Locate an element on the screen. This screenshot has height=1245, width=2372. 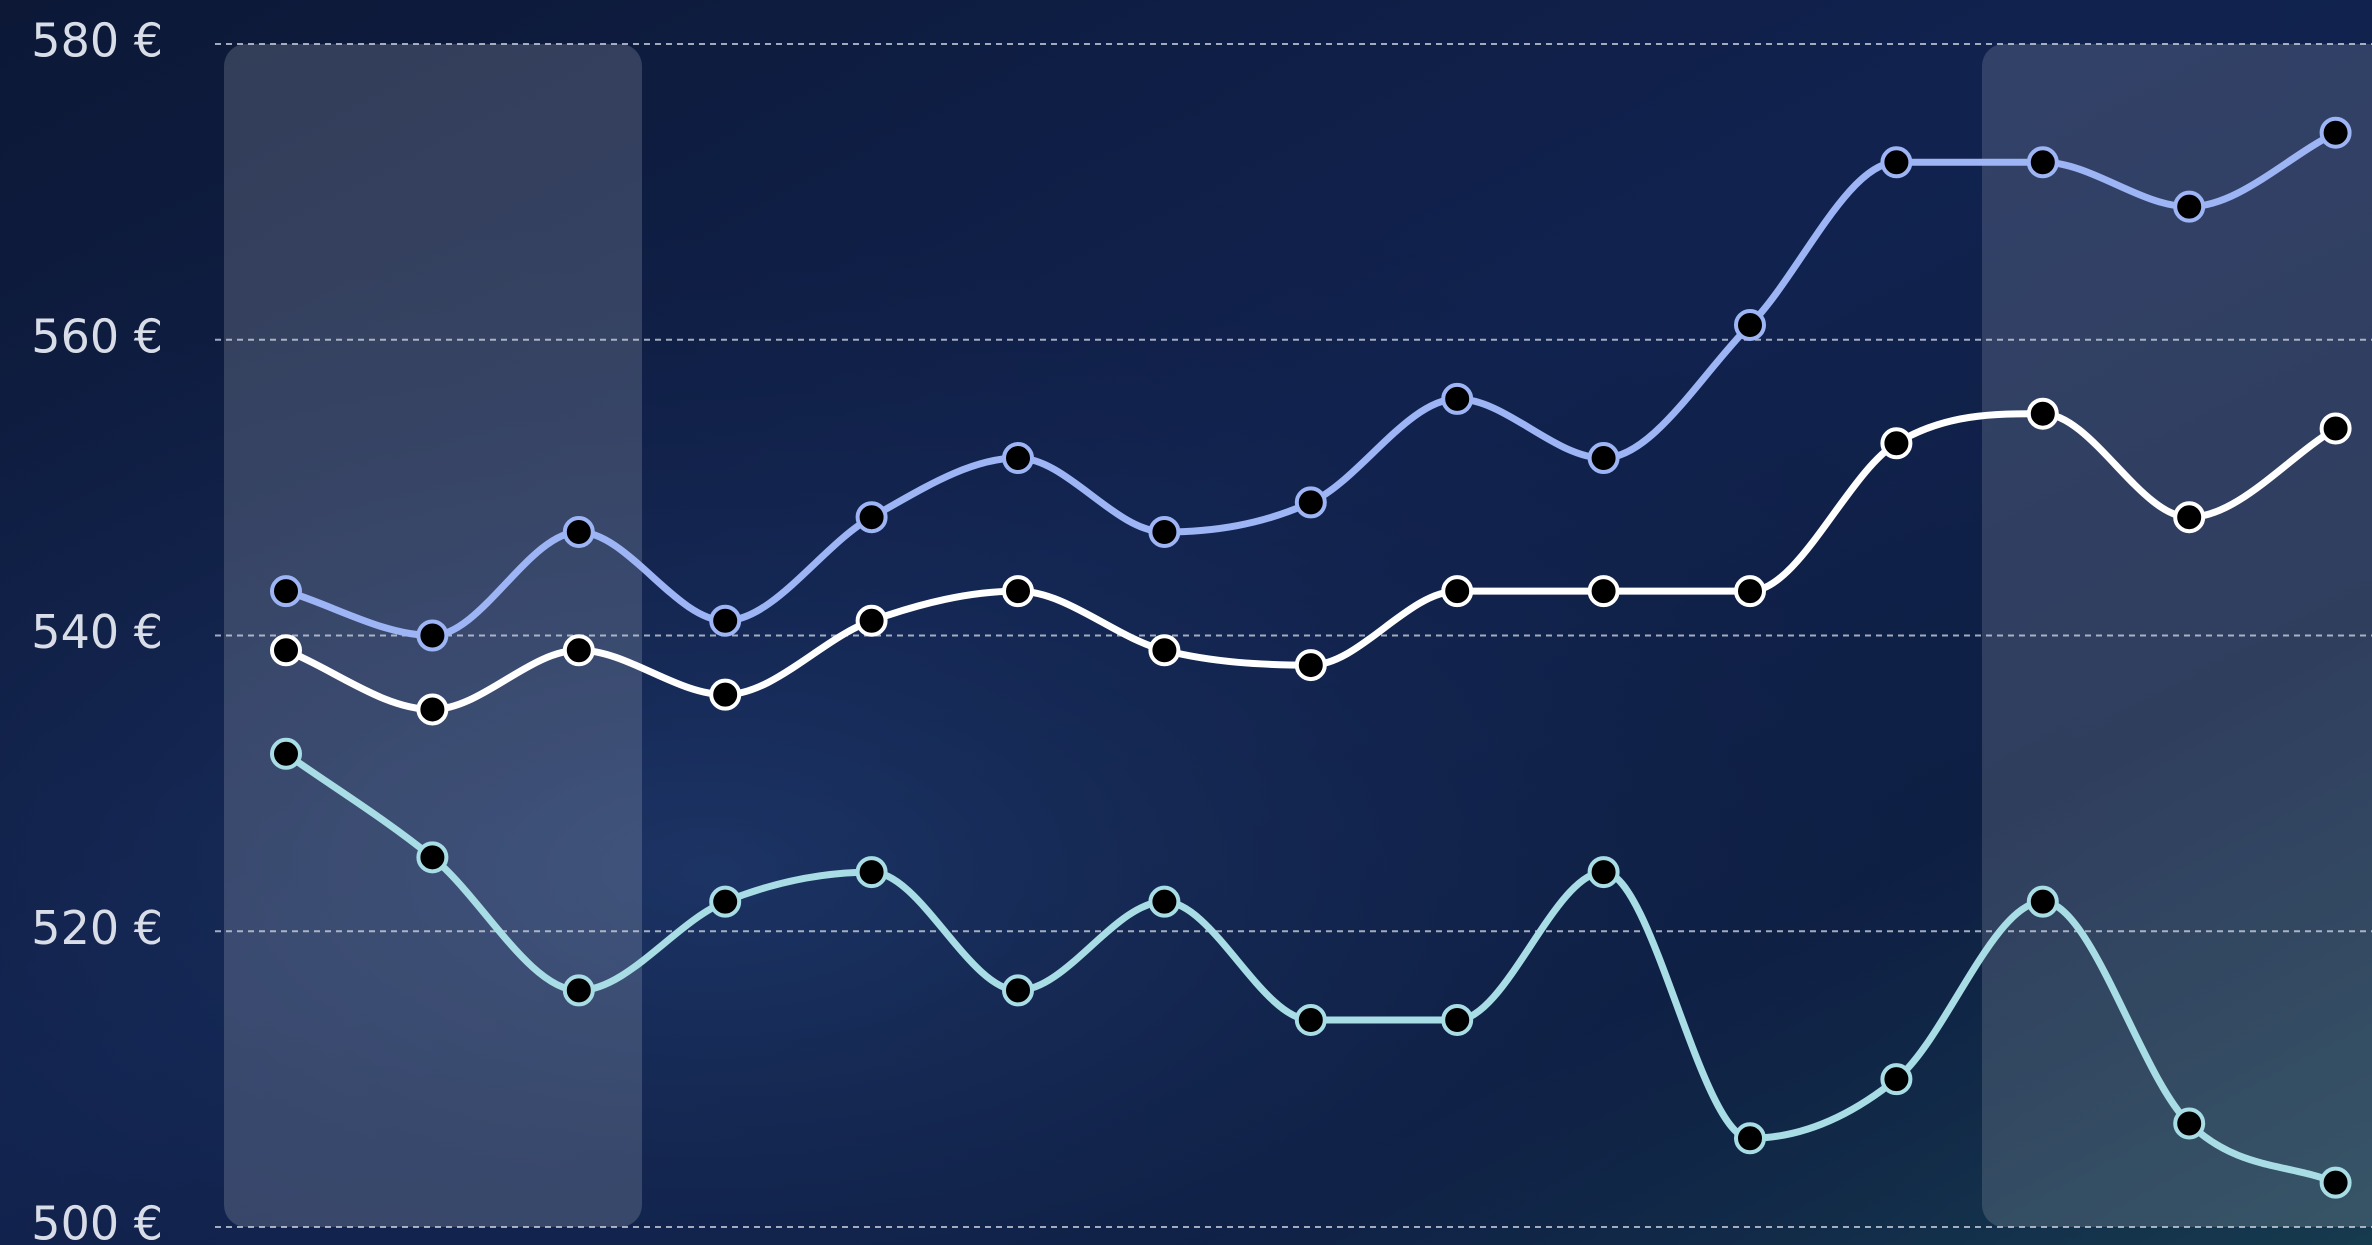
y-tick-label: 520 € is located at coordinates (97, 928).